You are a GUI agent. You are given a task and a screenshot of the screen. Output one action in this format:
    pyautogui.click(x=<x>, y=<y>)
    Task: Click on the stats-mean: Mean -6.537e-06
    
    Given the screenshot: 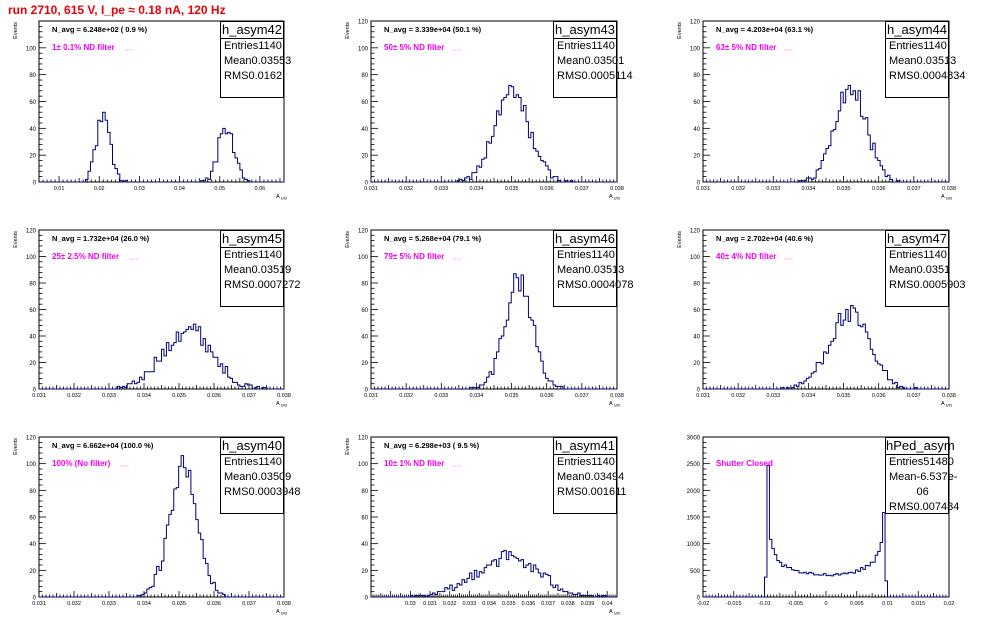 What is the action you would take?
    pyautogui.click(x=922, y=485)
    